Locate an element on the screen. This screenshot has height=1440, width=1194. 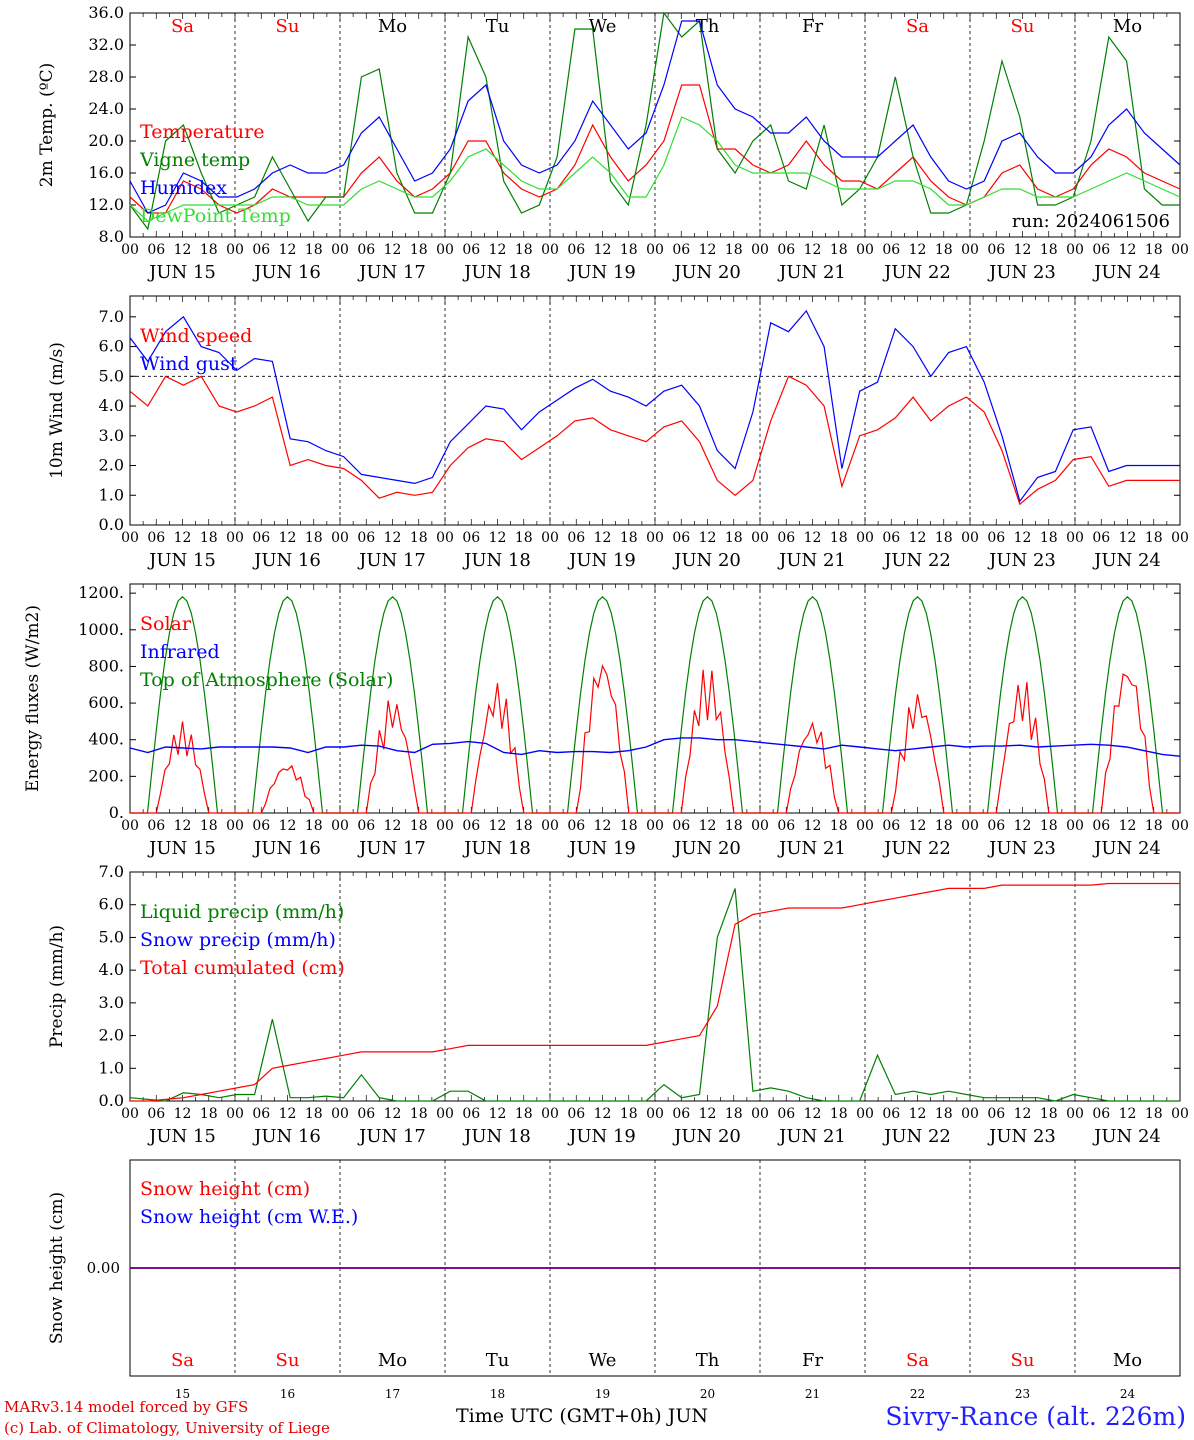
day-abbr-label: Su is located at coordinates (288, 1360).